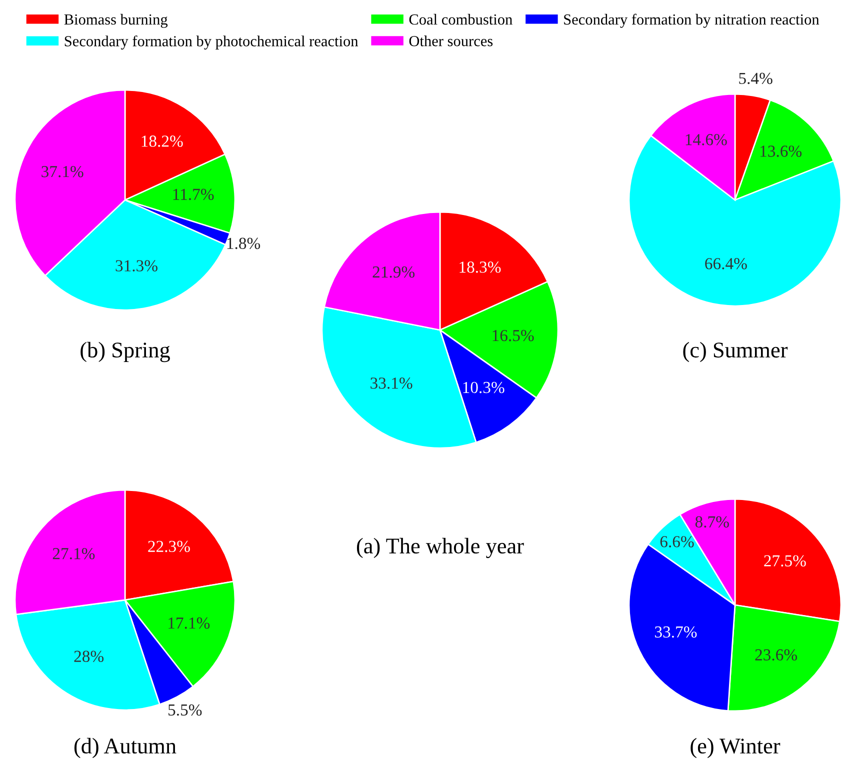 The image size is (845, 767). Describe the element at coordinates (193, 194) in the screenshot. I see `data-label: 11.7%` at that location.